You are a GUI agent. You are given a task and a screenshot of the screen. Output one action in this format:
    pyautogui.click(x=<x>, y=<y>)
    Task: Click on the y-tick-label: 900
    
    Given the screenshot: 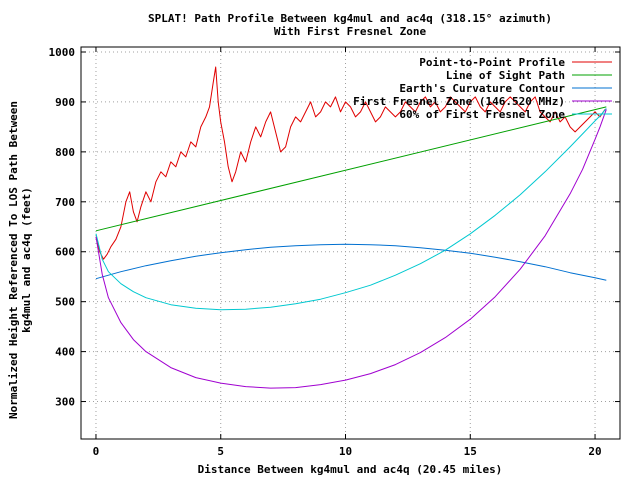 What is the action you would take?
    pyautogui.click(x=65, y=102)
    